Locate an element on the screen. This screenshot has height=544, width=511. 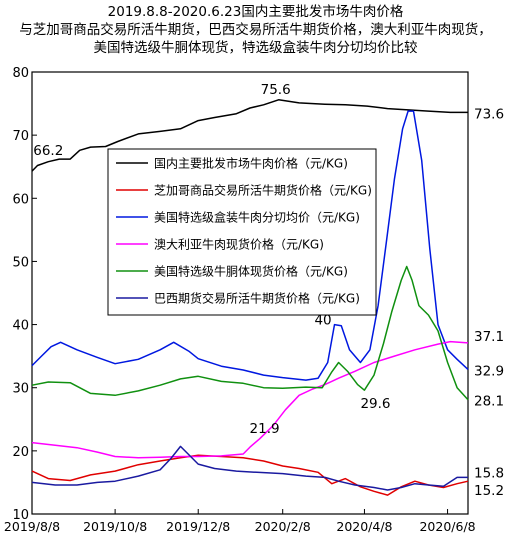
data-label: 32.9 is located at coordinates (489, 371).